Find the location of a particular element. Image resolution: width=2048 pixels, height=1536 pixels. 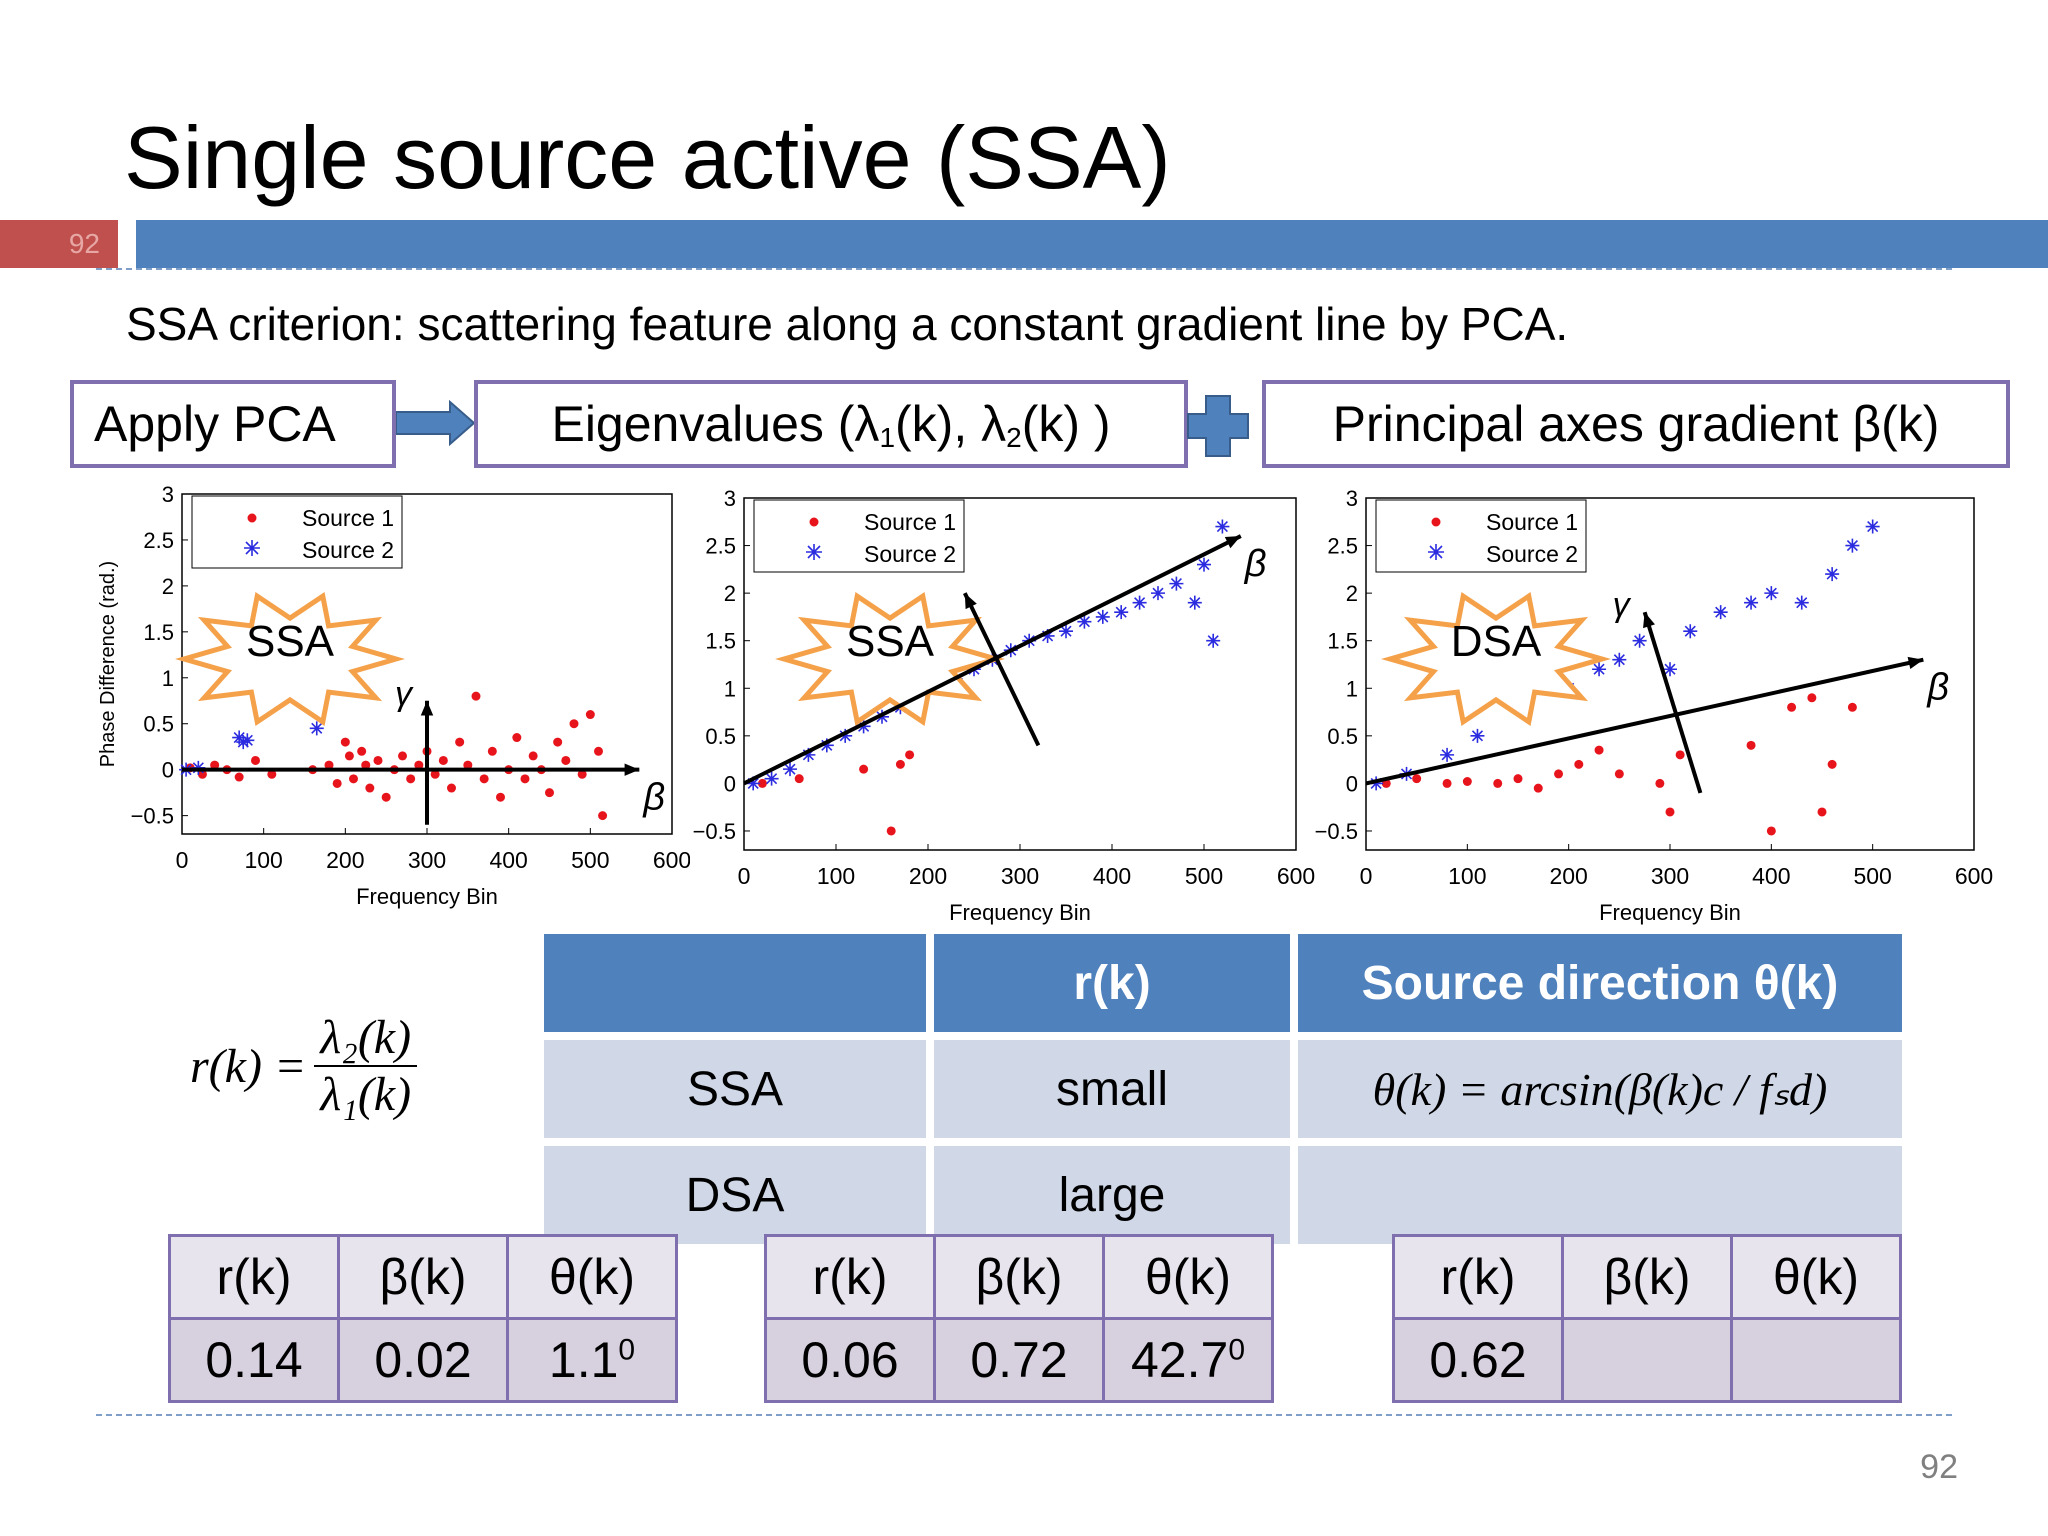

formula-denominator: λ₁(k) is located at coordinates (366, 1094).